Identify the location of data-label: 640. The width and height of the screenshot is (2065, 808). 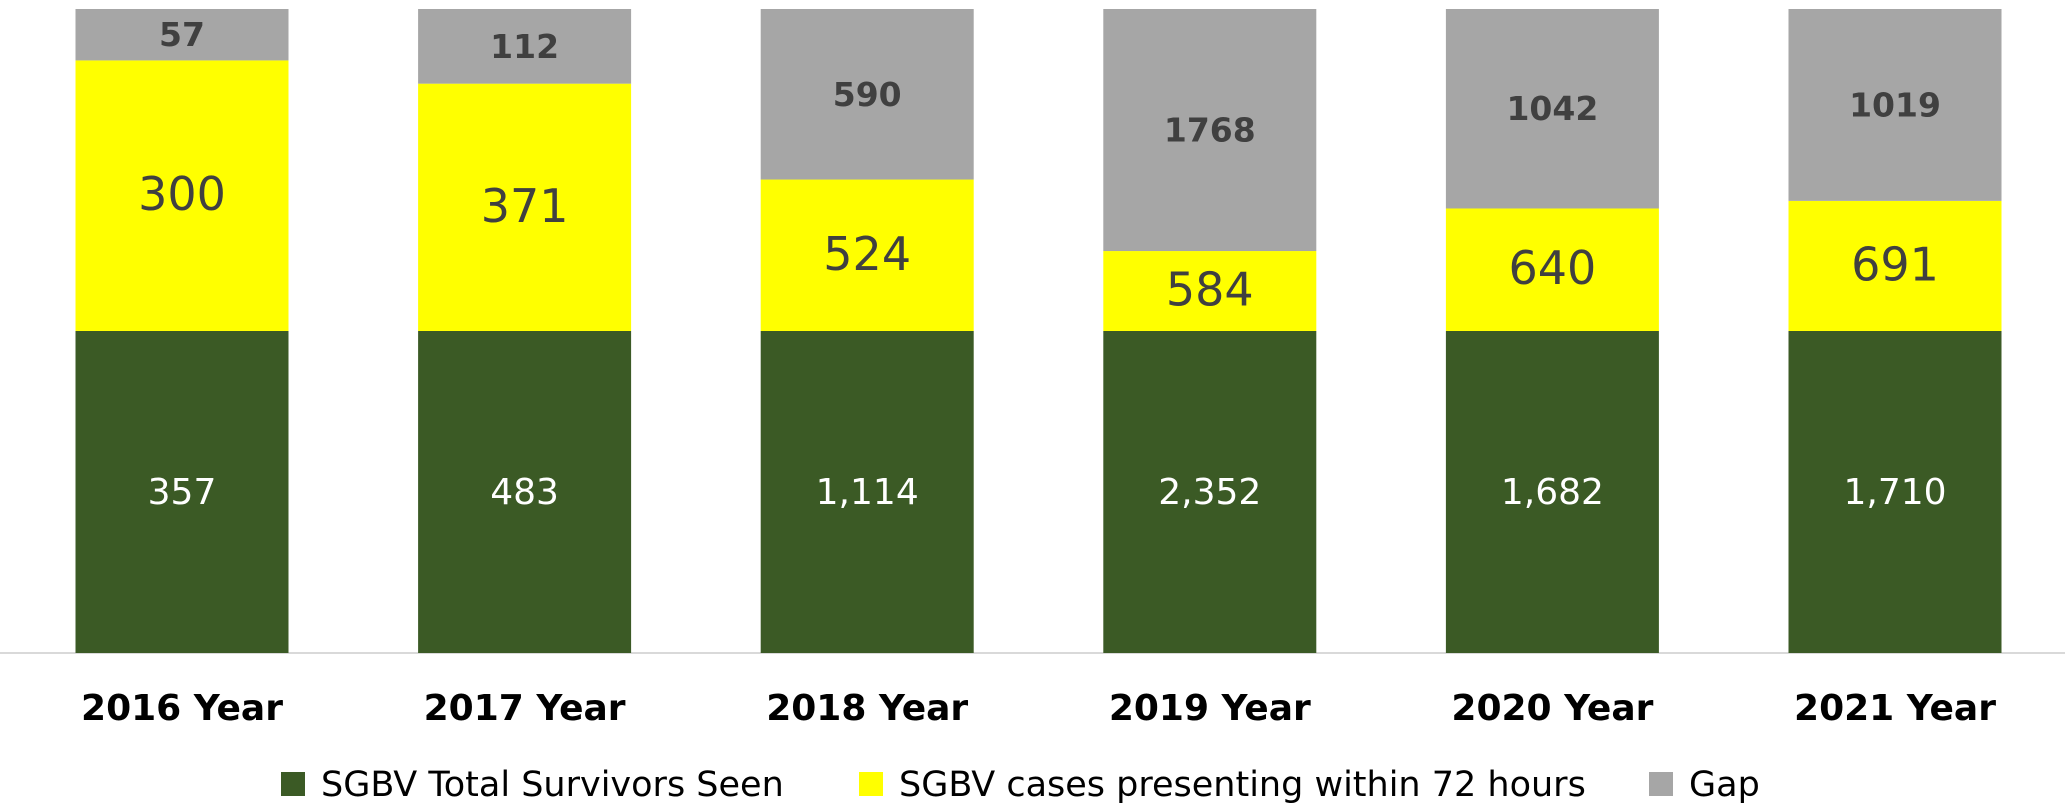
(1552, 268).